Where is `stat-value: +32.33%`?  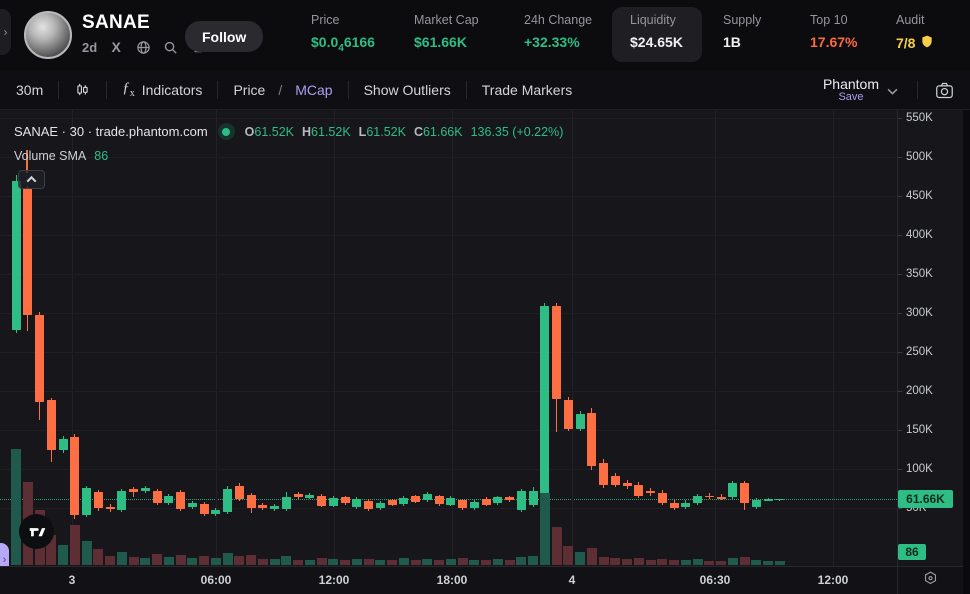 stat-value: +32.33% is located at coordinates (552, 42).